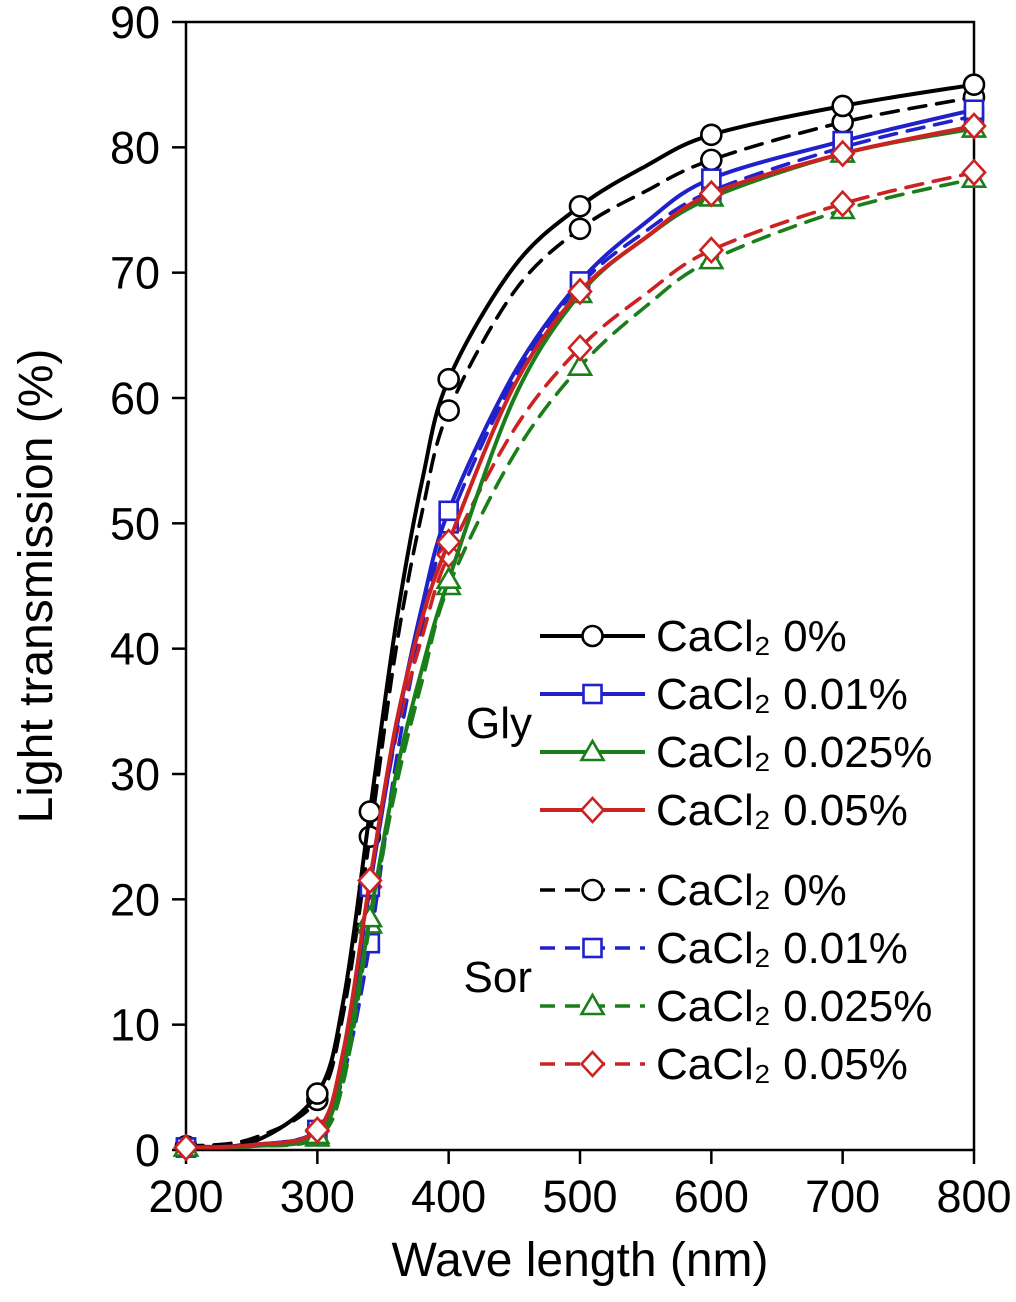 This screenshot has width=1016, height=1302. I want to click on legend-marker-Sor-diamond, so click(592, 1064).